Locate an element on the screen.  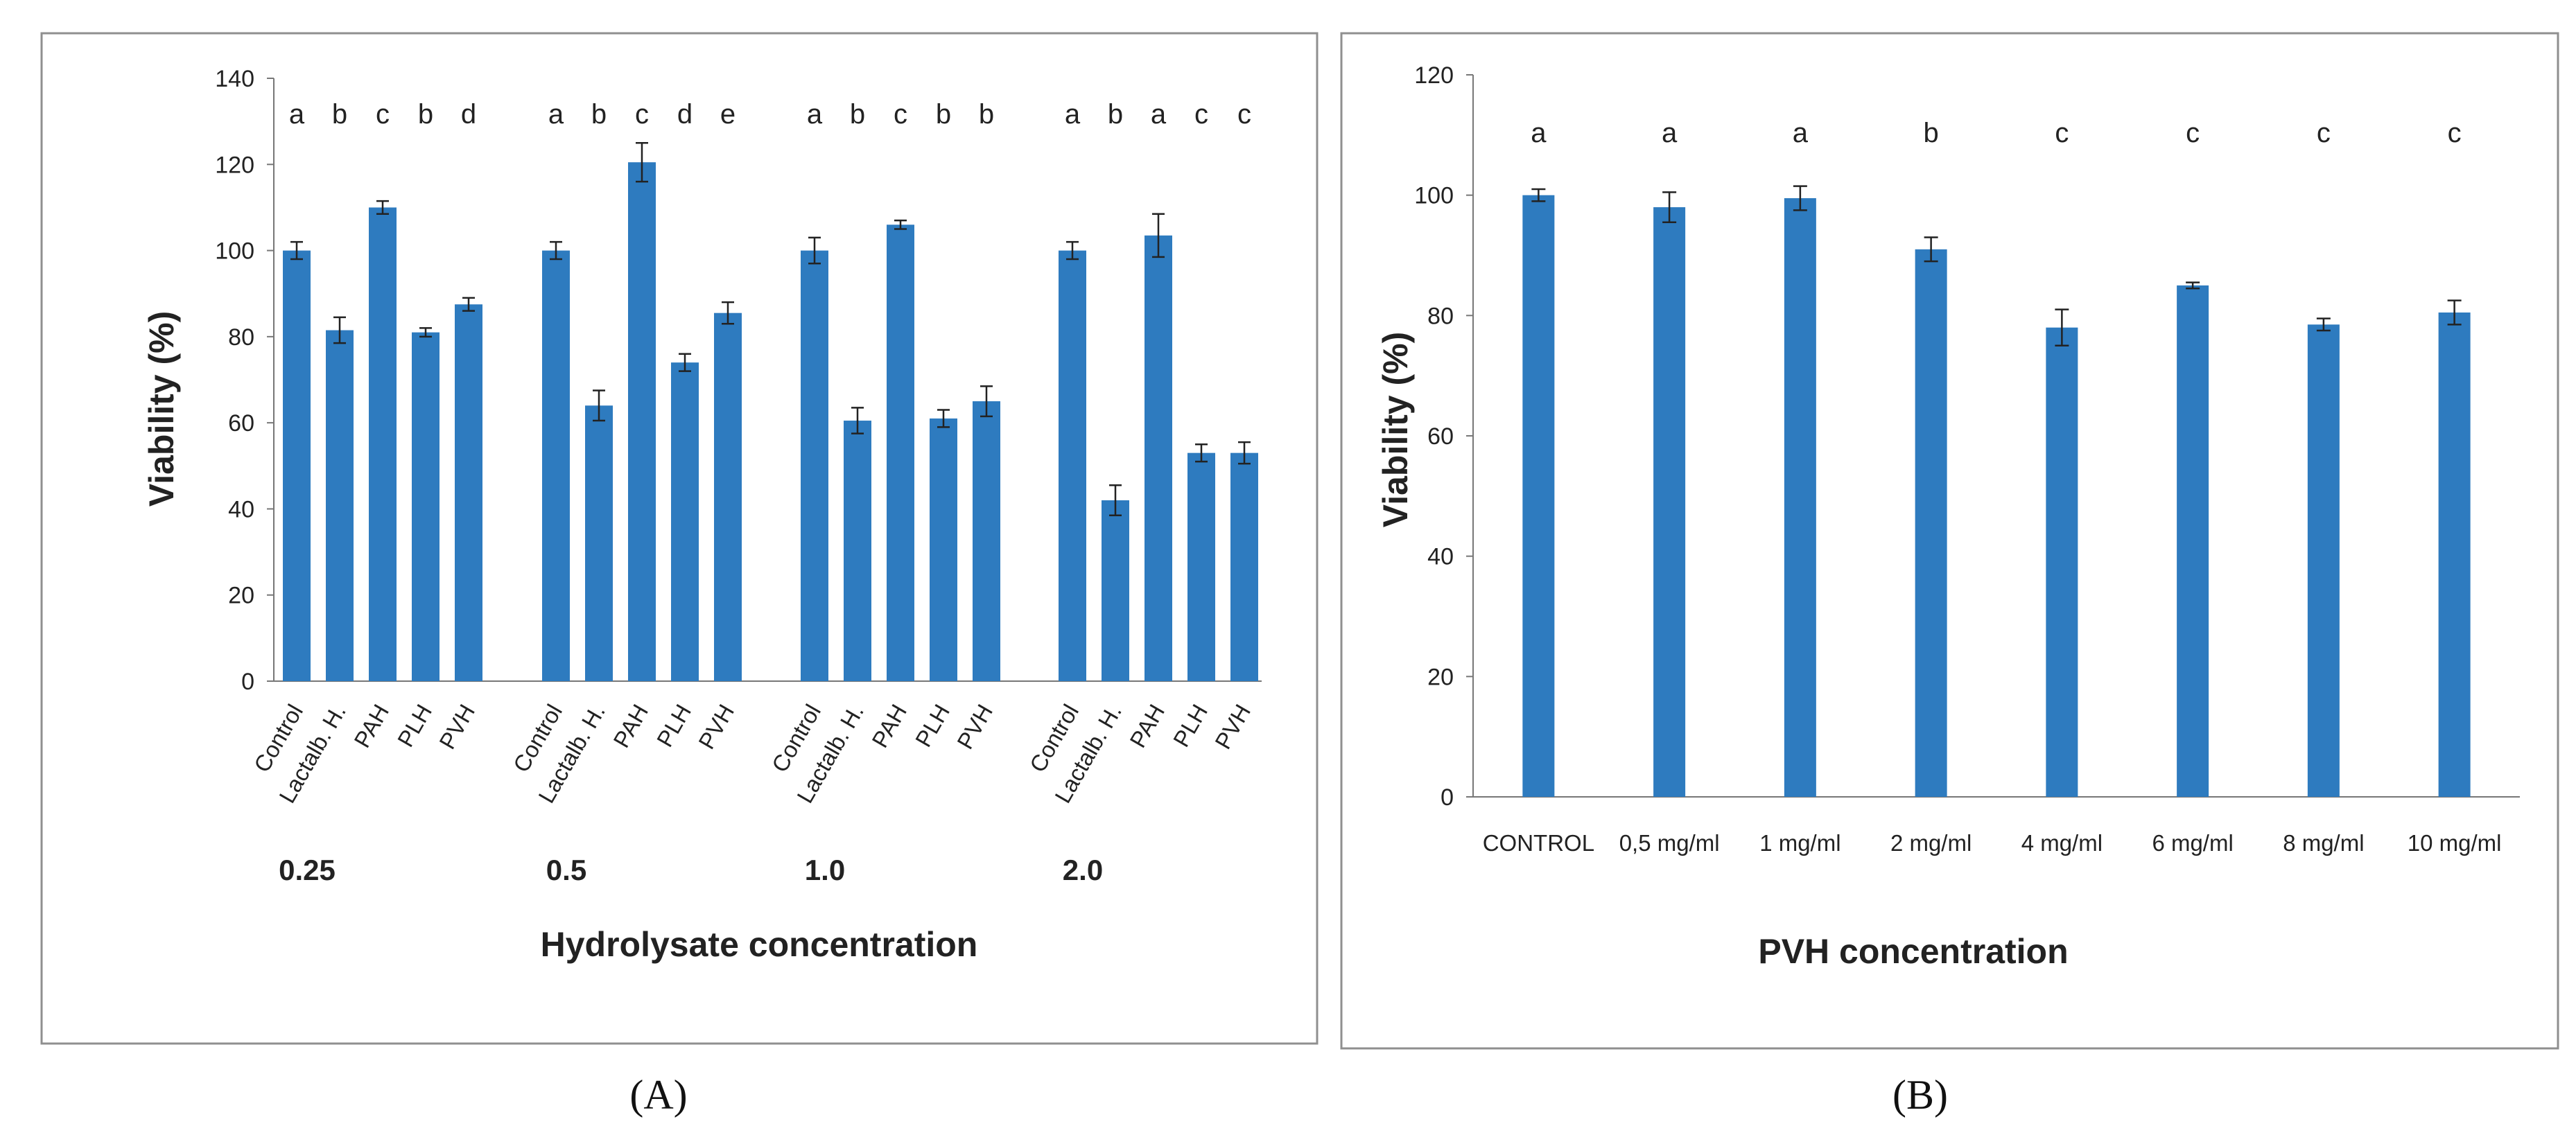
panel-b-category-label: 8 mg/ml is located at coordinates (2323, 843).